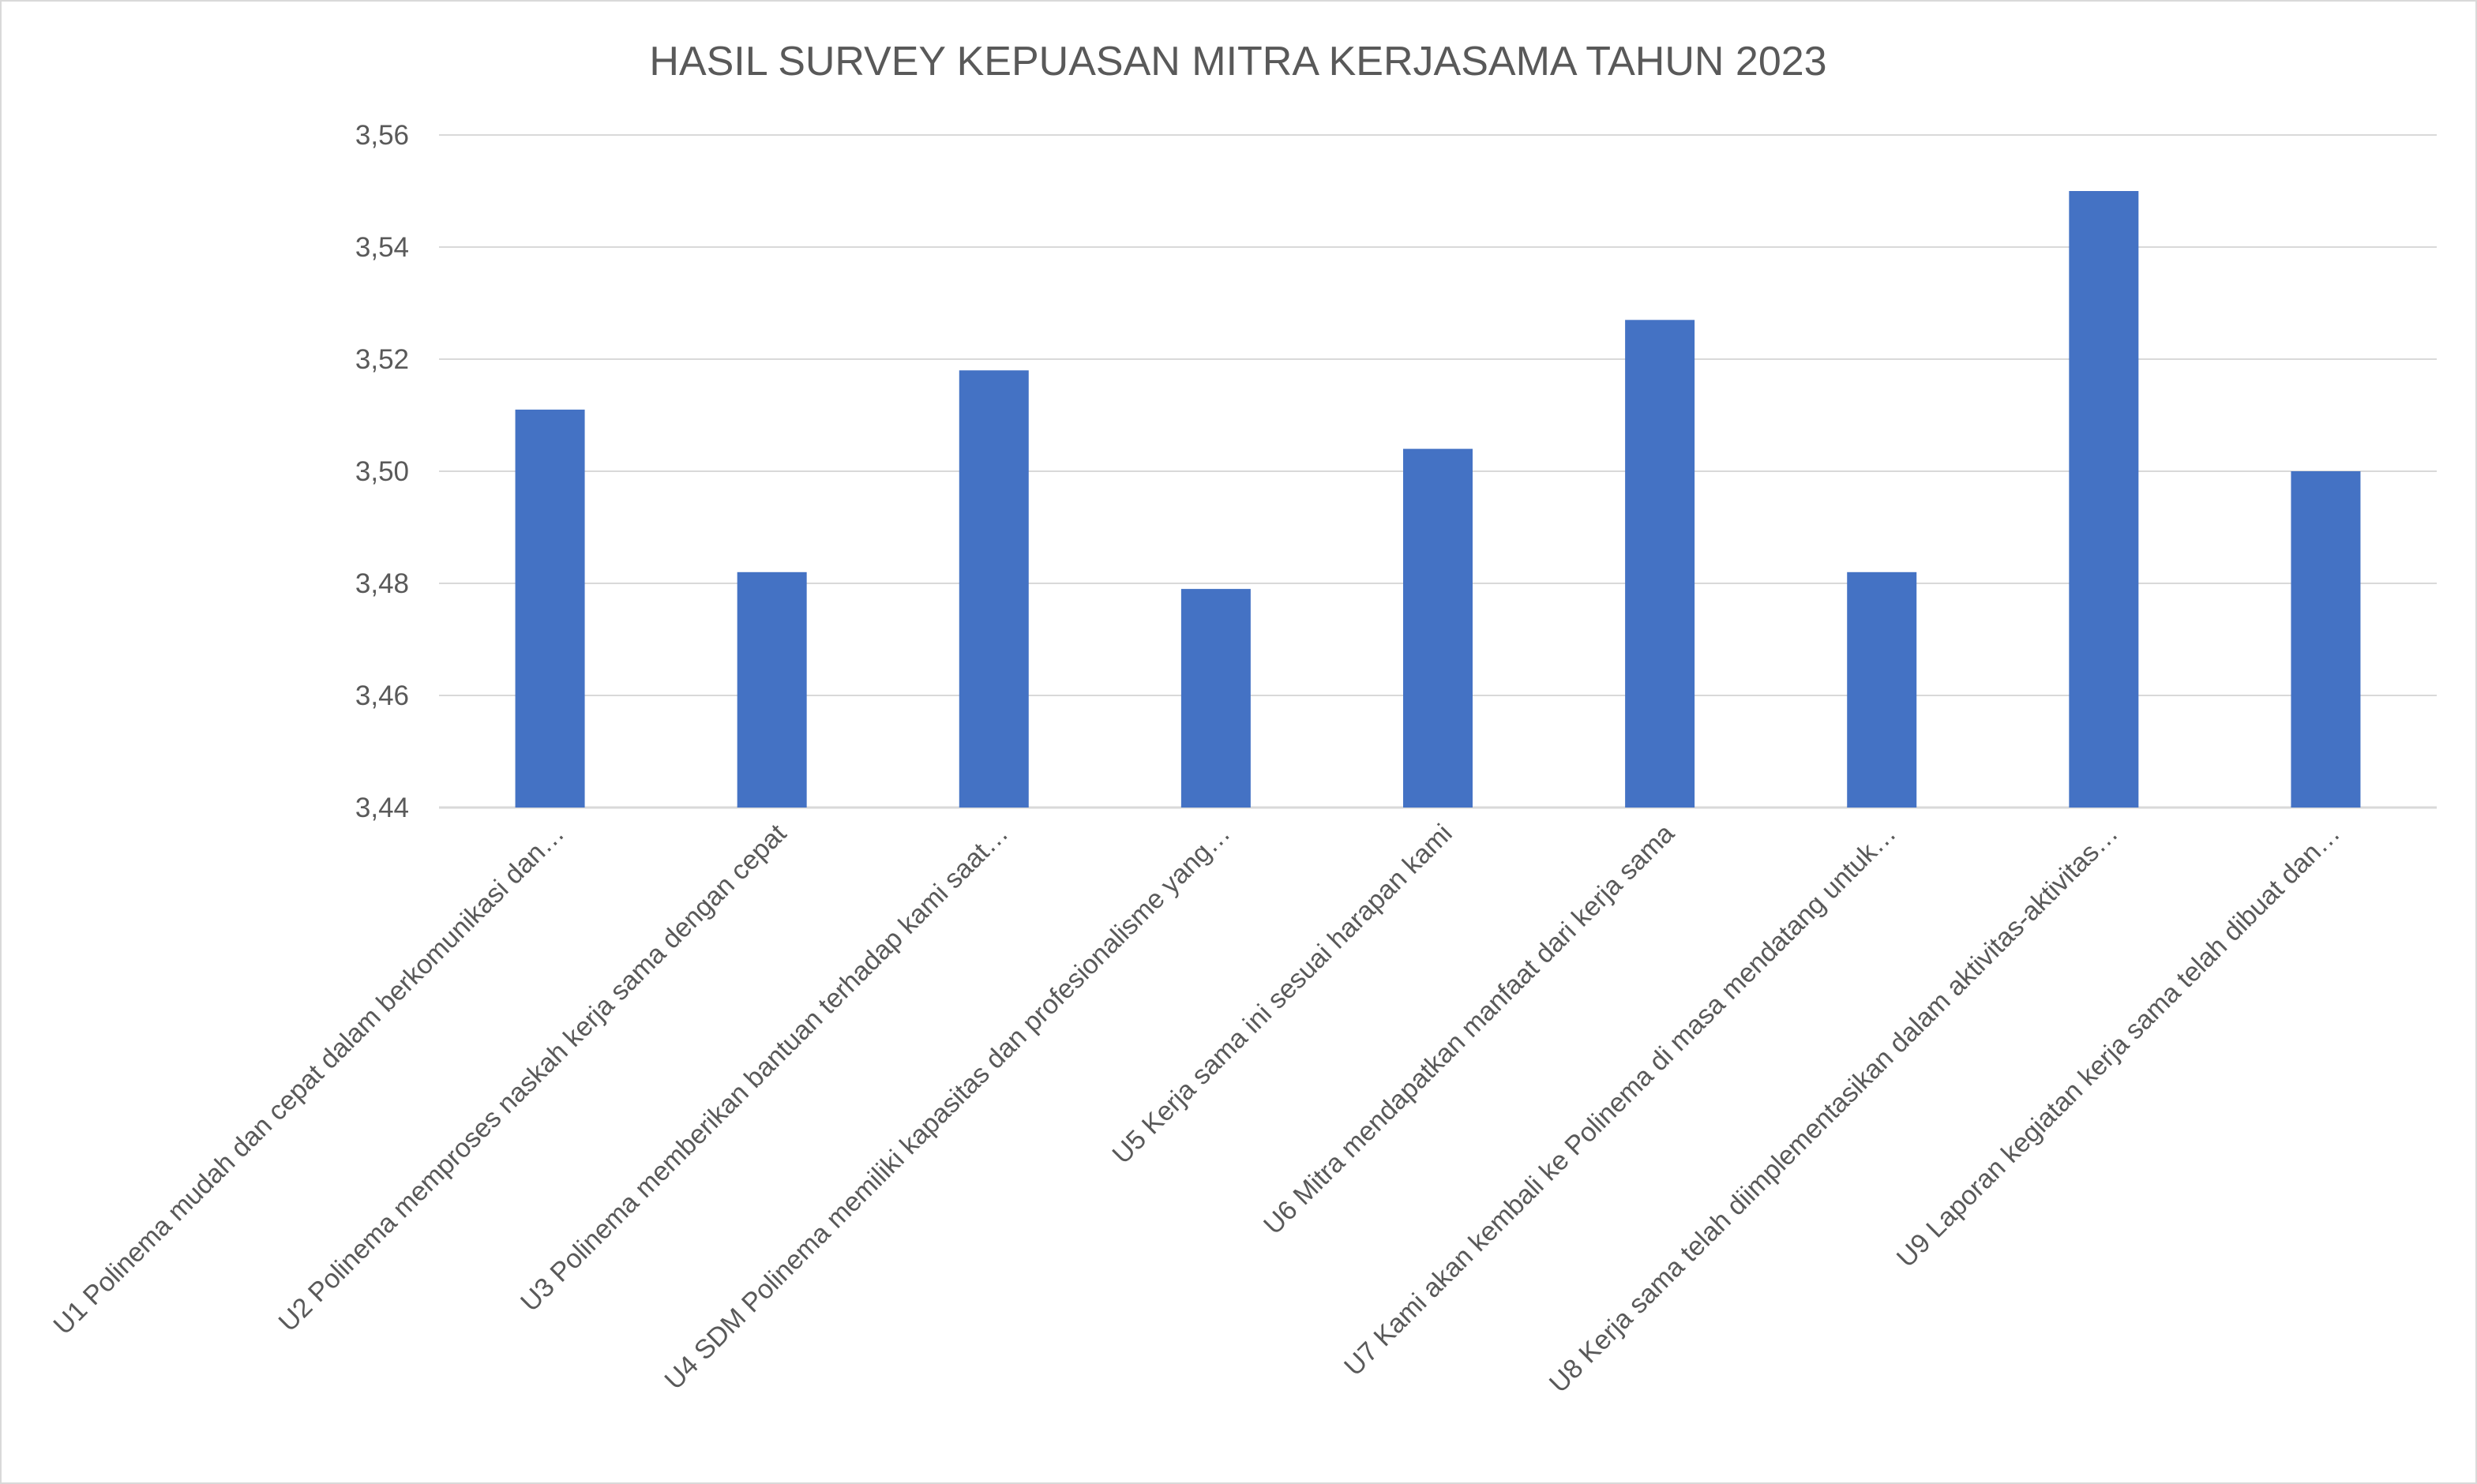 The height and width of the screenshot is (1484, 2477). What do you see at coordinates (382, 695) in the screenshot?
I see `y-tick-label: 3,46` at bounding box center [382, 695].